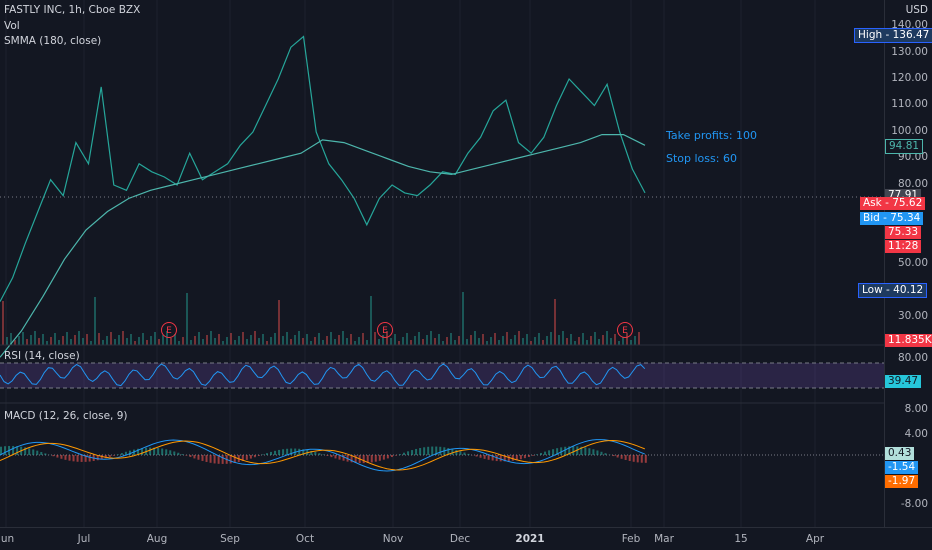 The width and height of the screenshot is (932, 550). I want to click on time-tick: Apr, so click(815, 539).